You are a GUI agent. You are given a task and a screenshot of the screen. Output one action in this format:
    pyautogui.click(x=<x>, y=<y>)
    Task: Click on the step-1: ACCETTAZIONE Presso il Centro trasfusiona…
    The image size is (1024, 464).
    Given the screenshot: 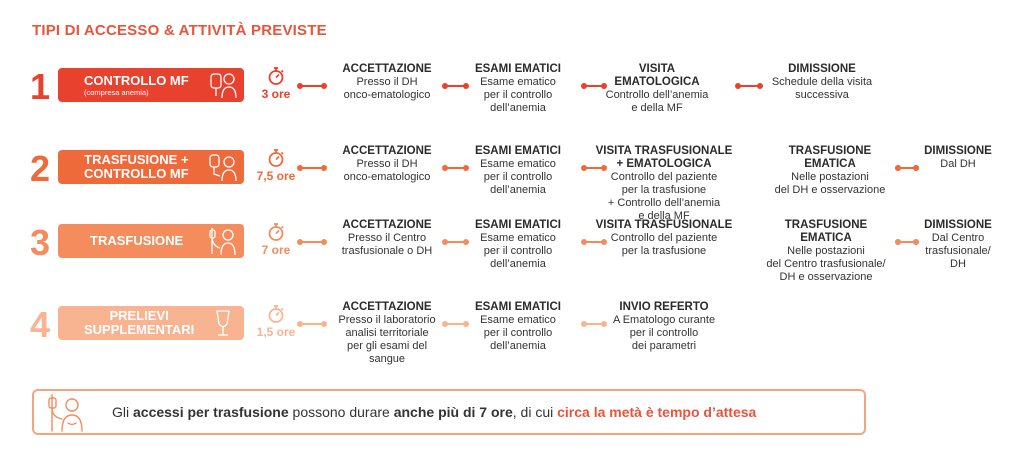 What is the action you would take?
    pyautogui.click(x=387, y=238)
    